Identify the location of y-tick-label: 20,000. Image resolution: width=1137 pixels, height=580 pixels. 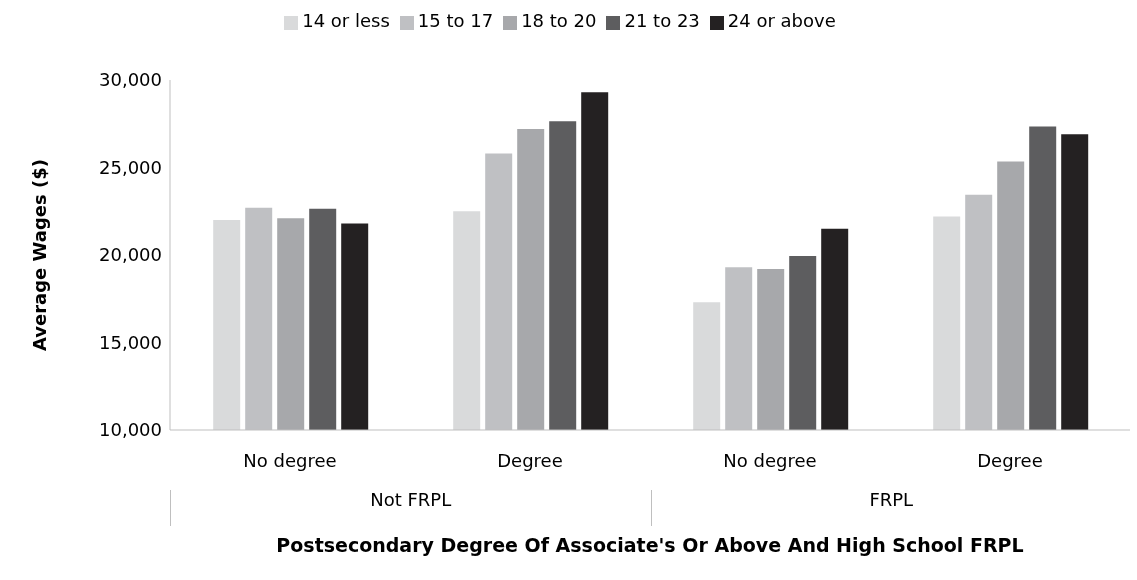
(130, 255).